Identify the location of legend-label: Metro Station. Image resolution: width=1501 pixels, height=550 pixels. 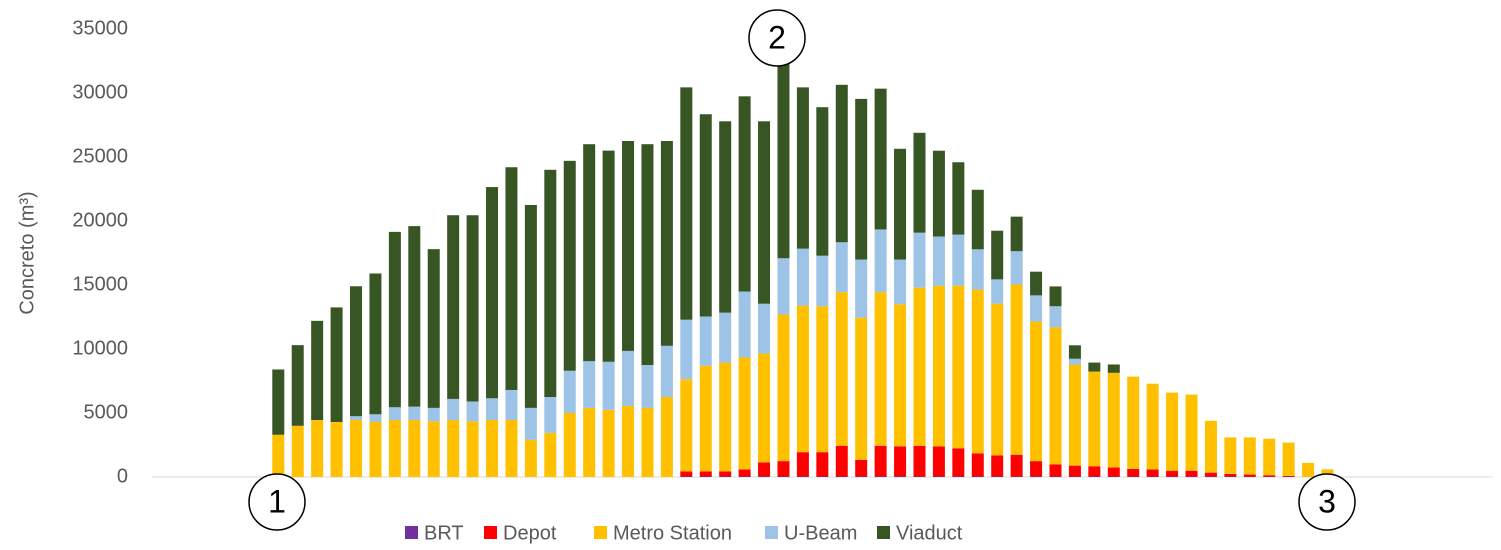
(672, 533).